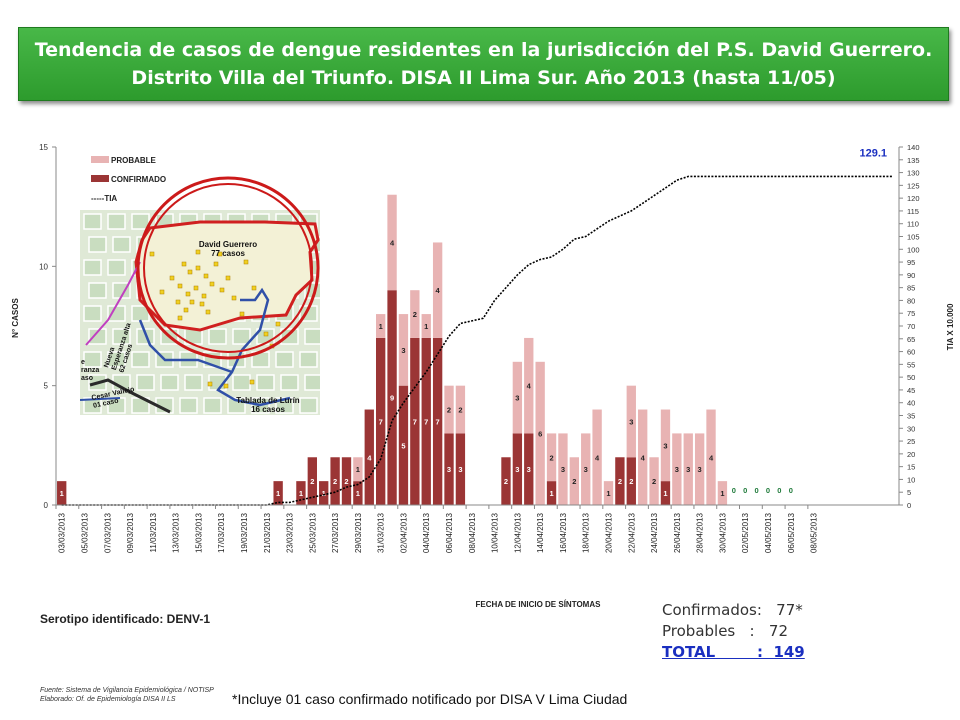 The width and height of the screenshot is (960, 720). What do you see at coordinates (913, 211) in the screenshot?
I see `y2-tick-label: 115` at bounding box center [913, 211].